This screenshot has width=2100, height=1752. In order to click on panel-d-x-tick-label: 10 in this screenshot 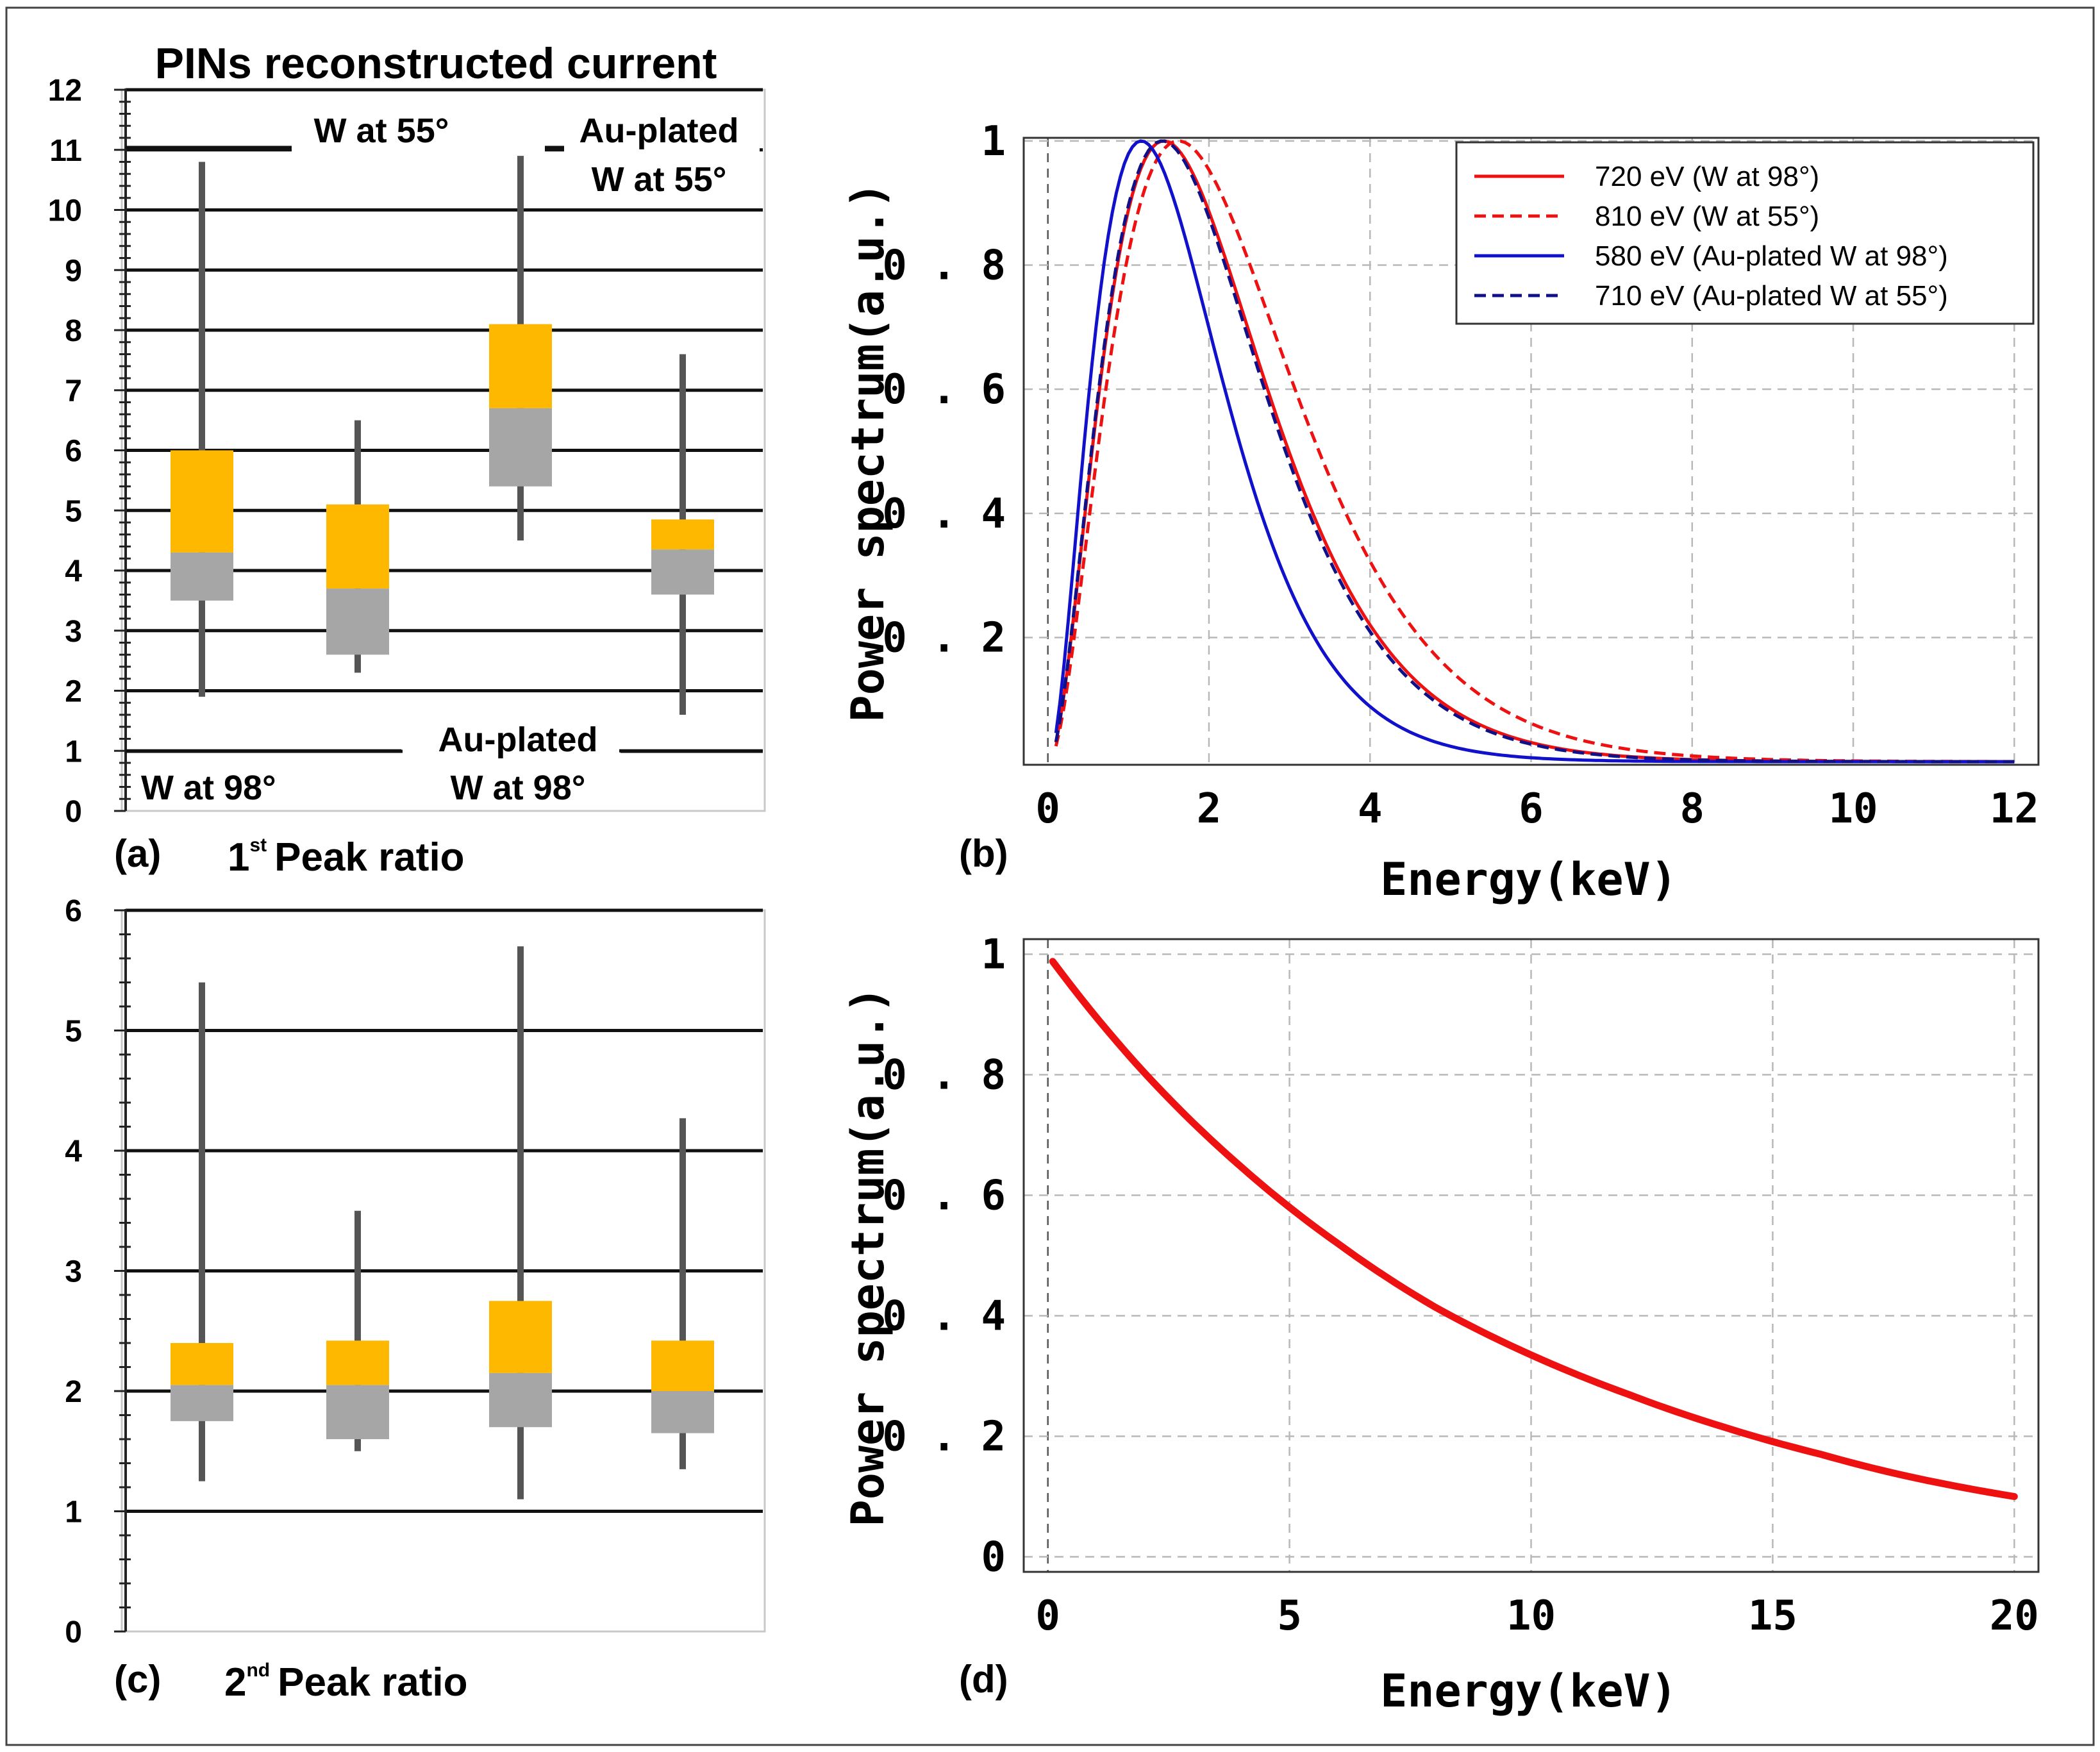, I will do `click(1531, 1616)`.